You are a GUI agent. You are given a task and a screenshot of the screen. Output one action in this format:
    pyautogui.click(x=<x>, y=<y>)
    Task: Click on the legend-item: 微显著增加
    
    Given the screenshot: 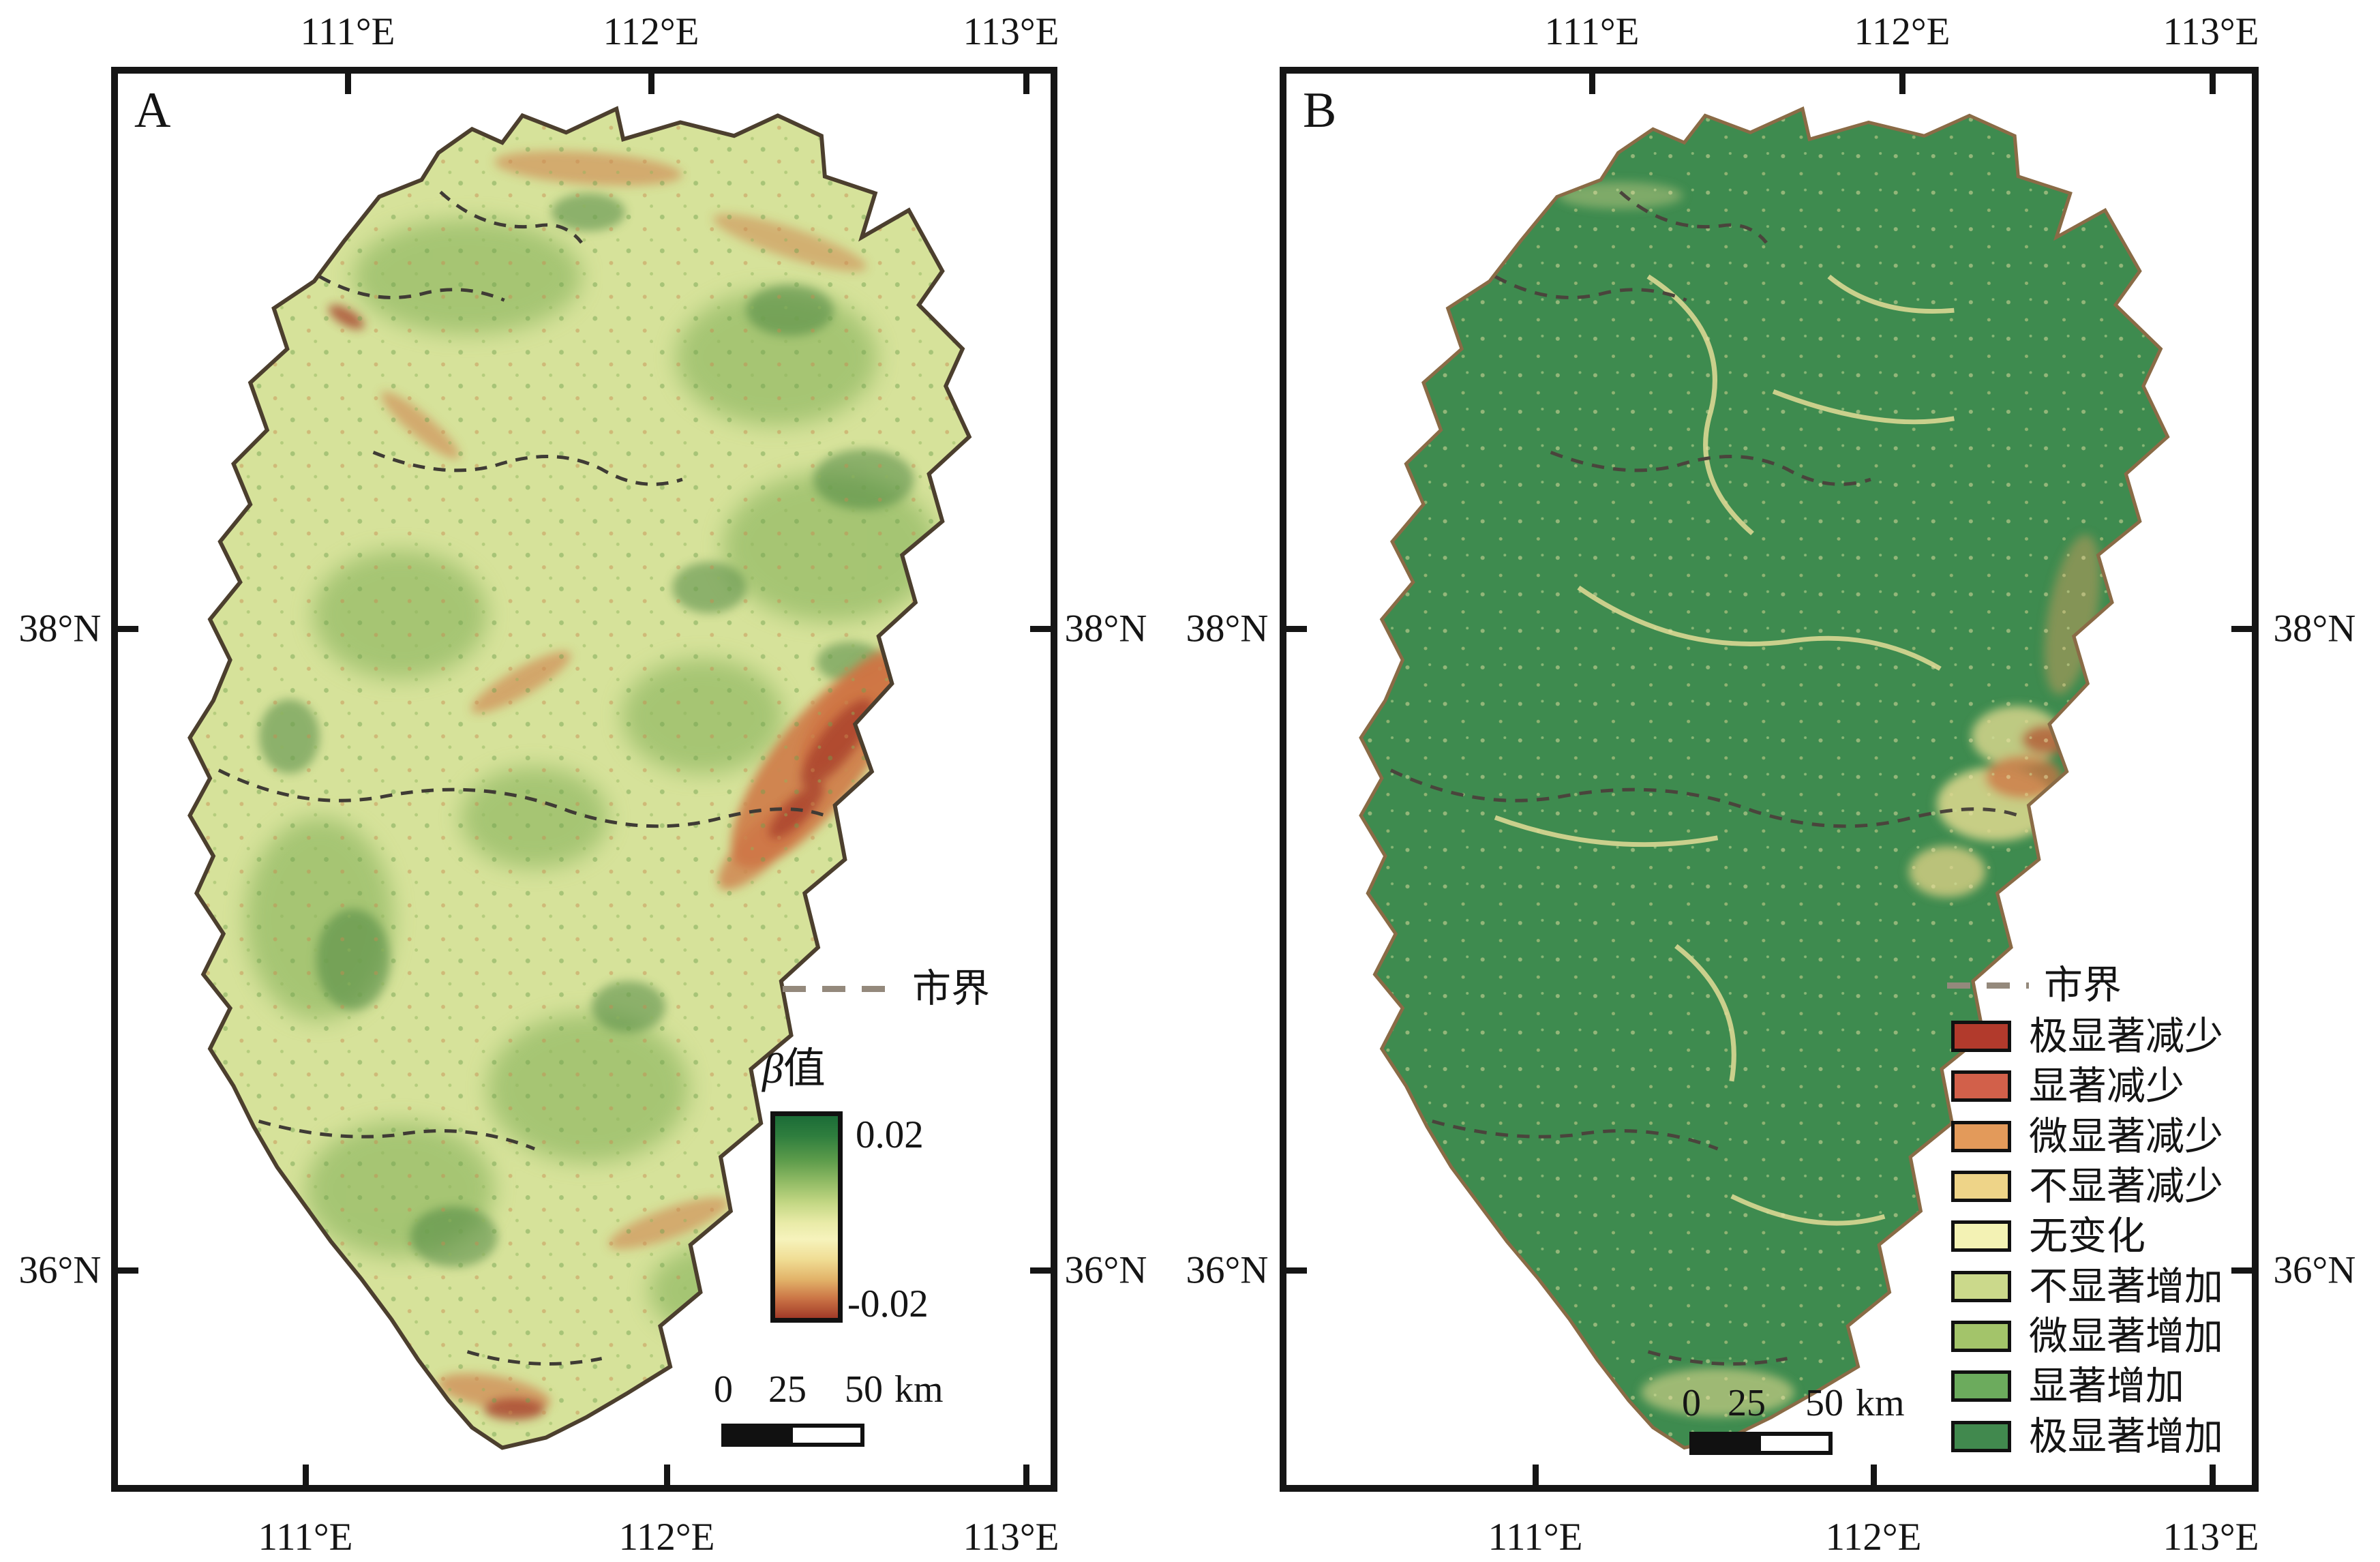 What is the action you would take?
    pyautogui.click(x=2087, y=1336)
    